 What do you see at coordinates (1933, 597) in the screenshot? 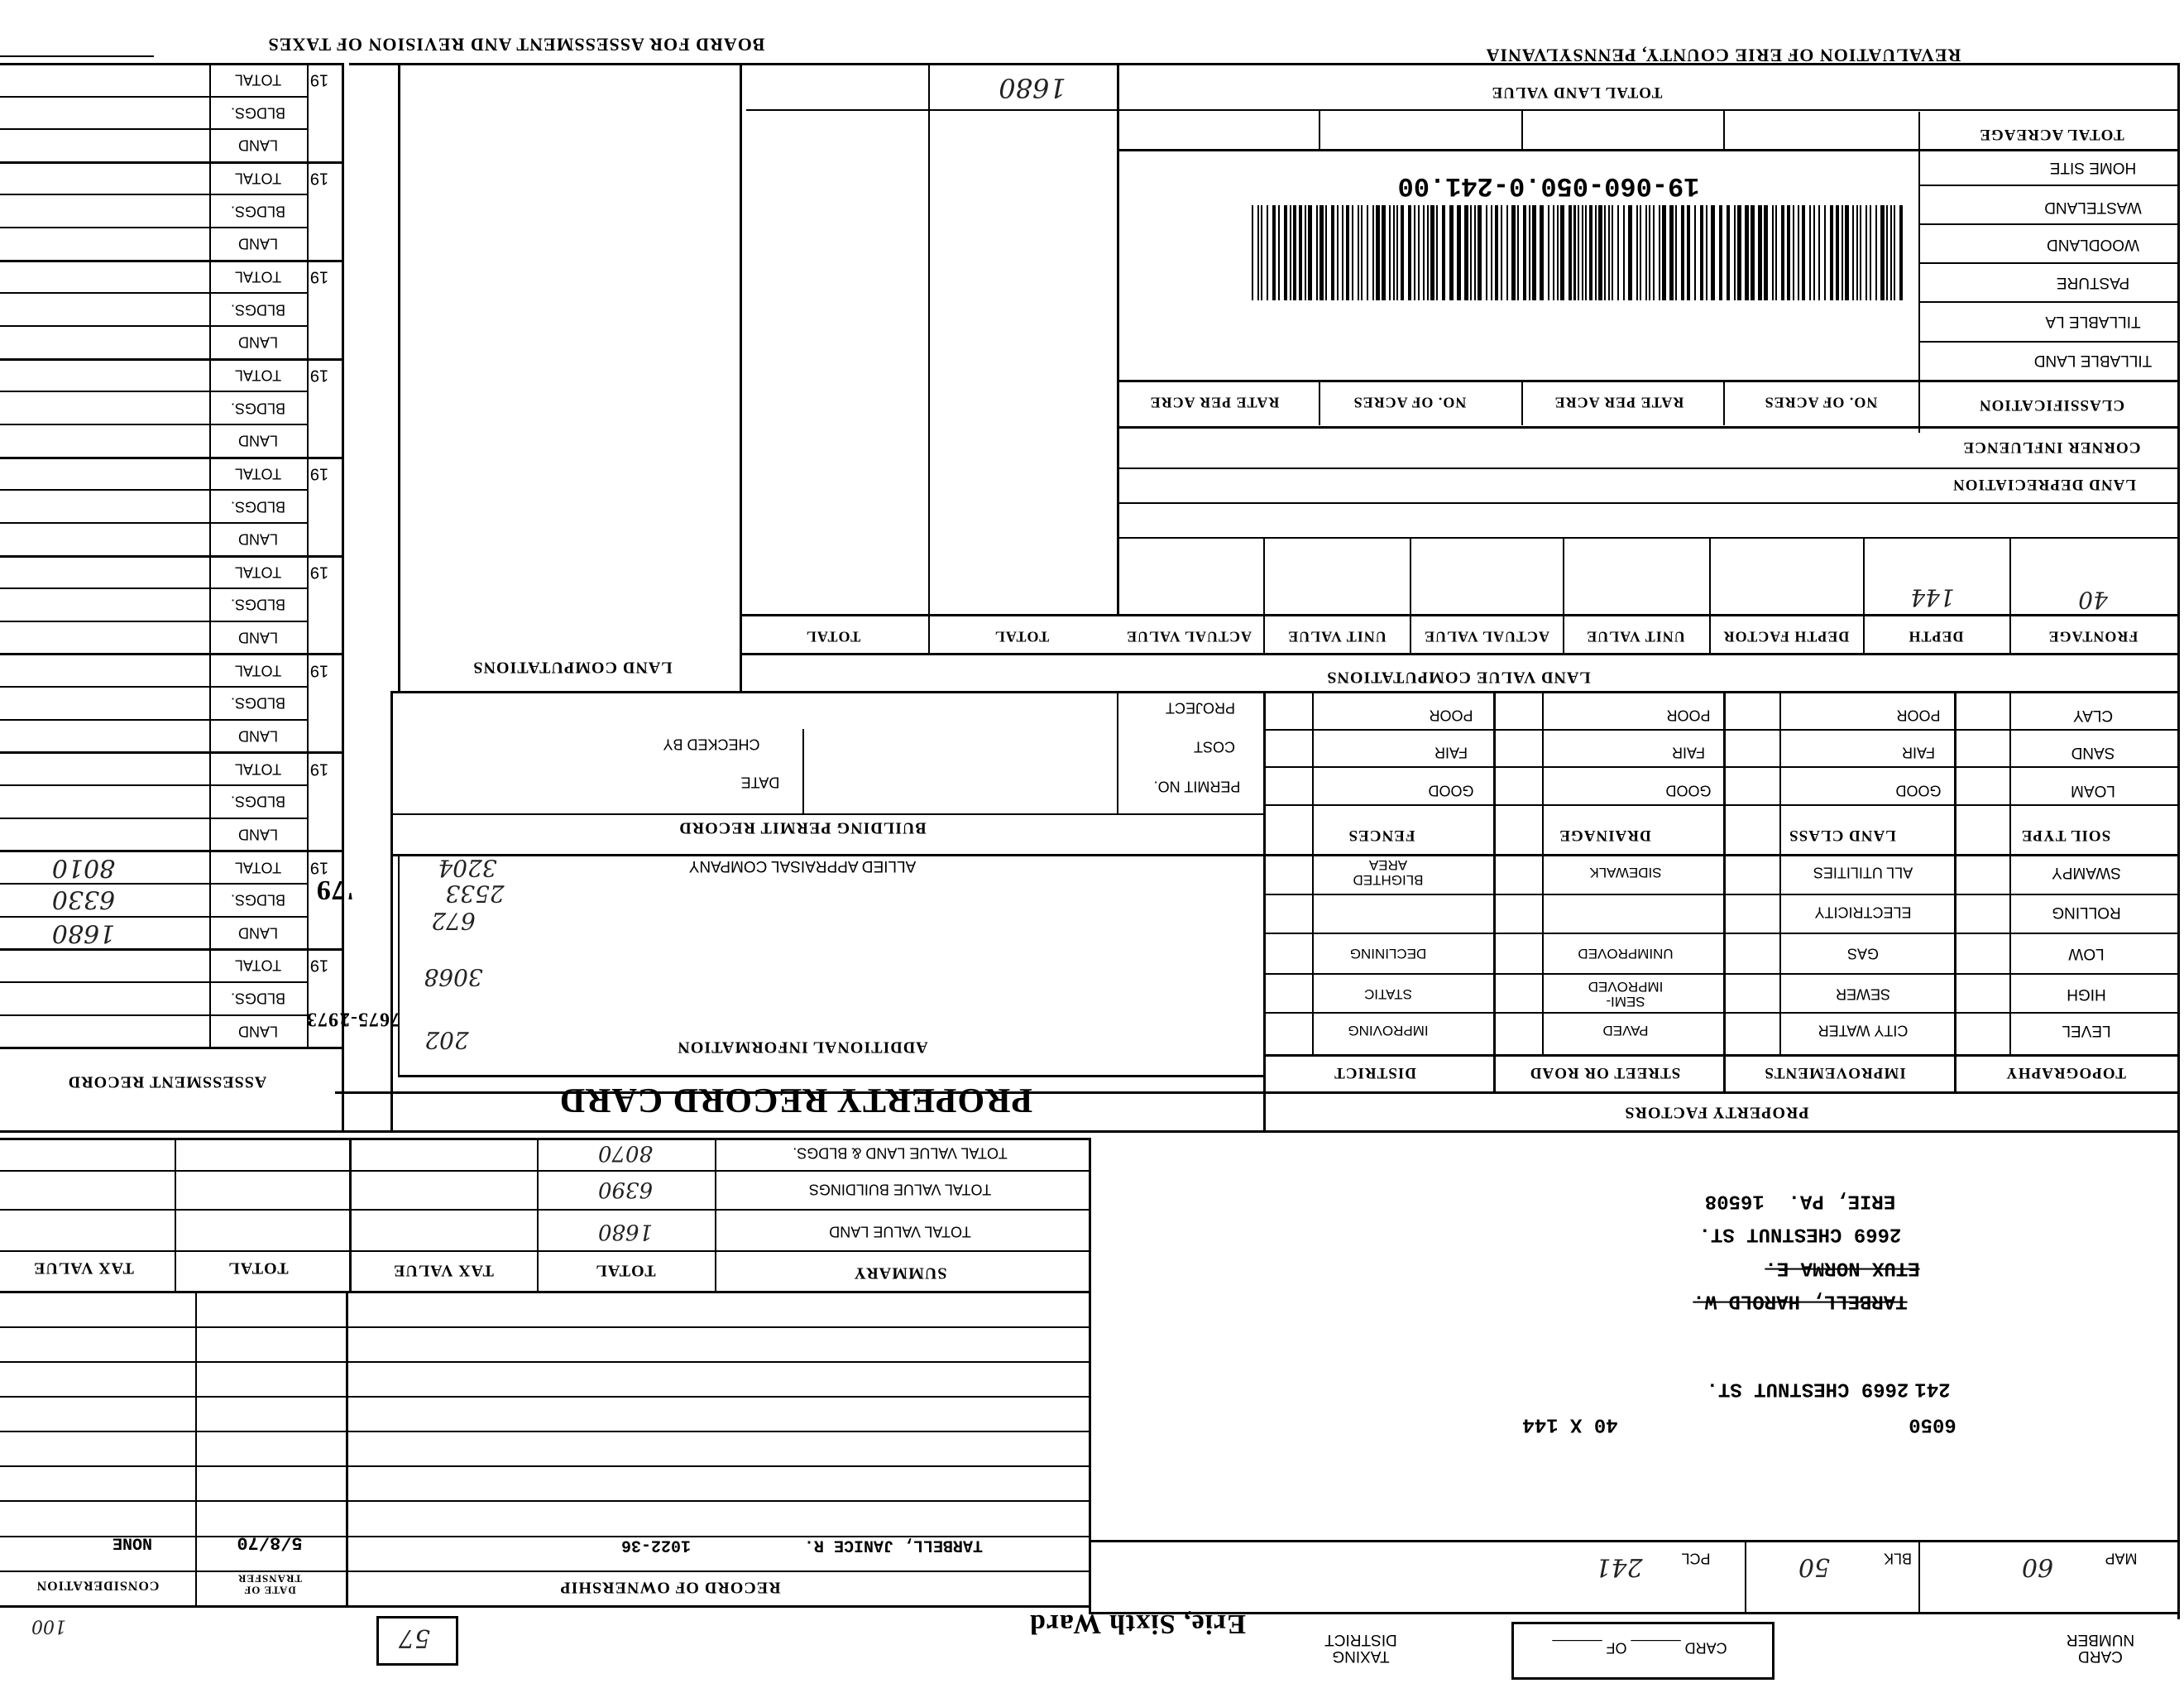
I see `depth-value: 144` at bounding box center [1933, 597].